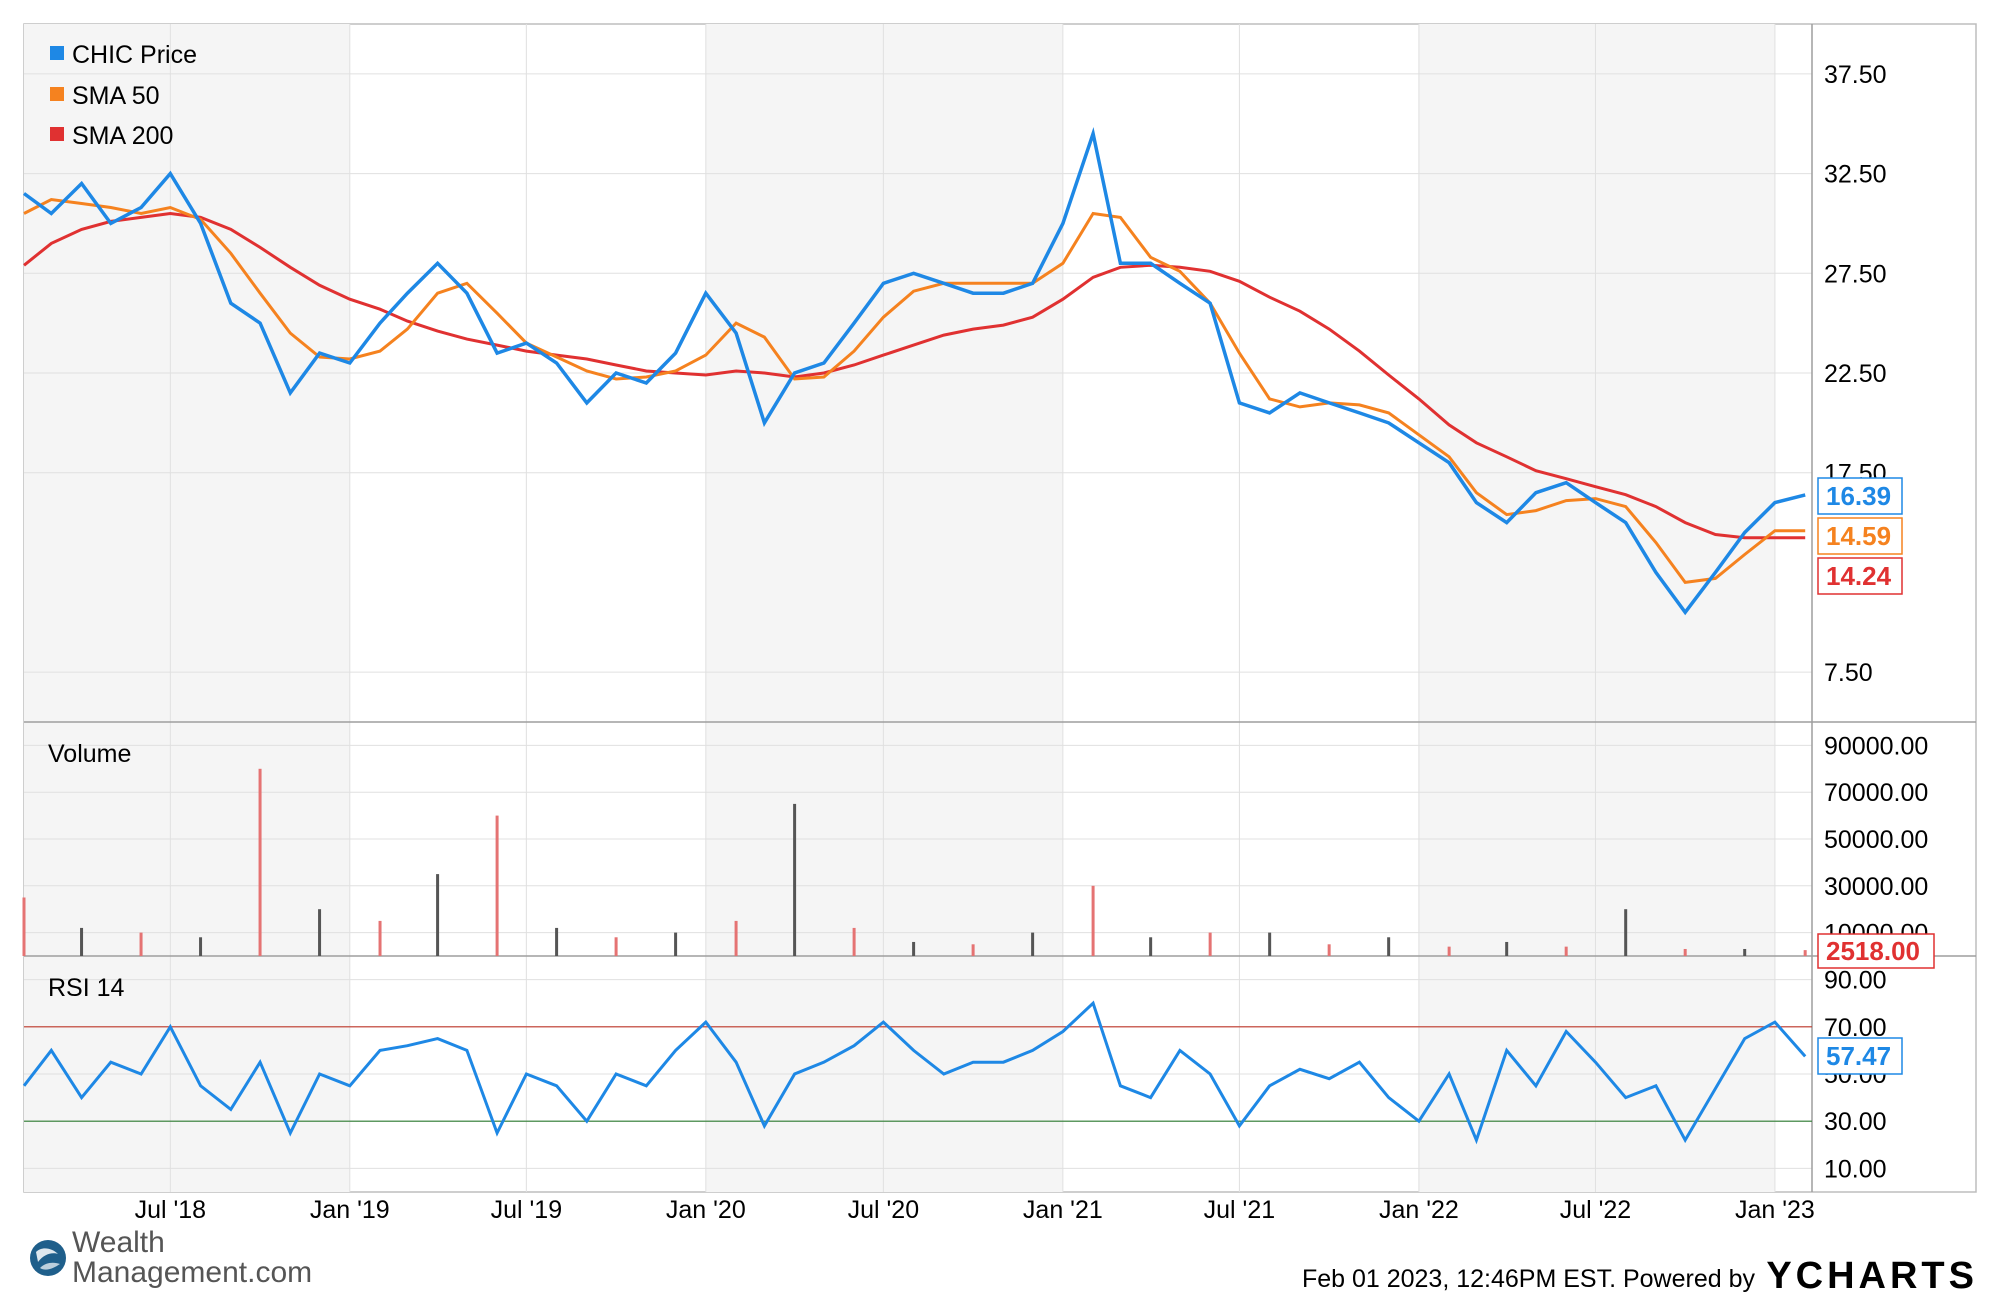 The image size is (2000, 1308). What do you see at coordinates (122, 136) in the screenshot?
I see `legend-label-sma200: SMA 200` at bounding box center [122, 136].